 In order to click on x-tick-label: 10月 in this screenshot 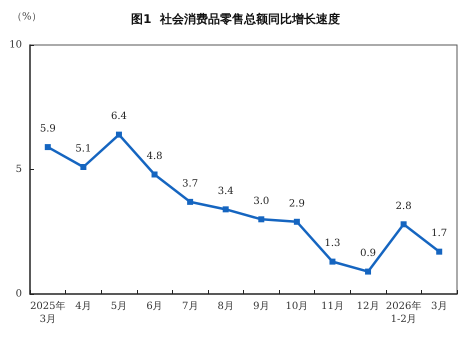, I will do `click(297, 306)`.